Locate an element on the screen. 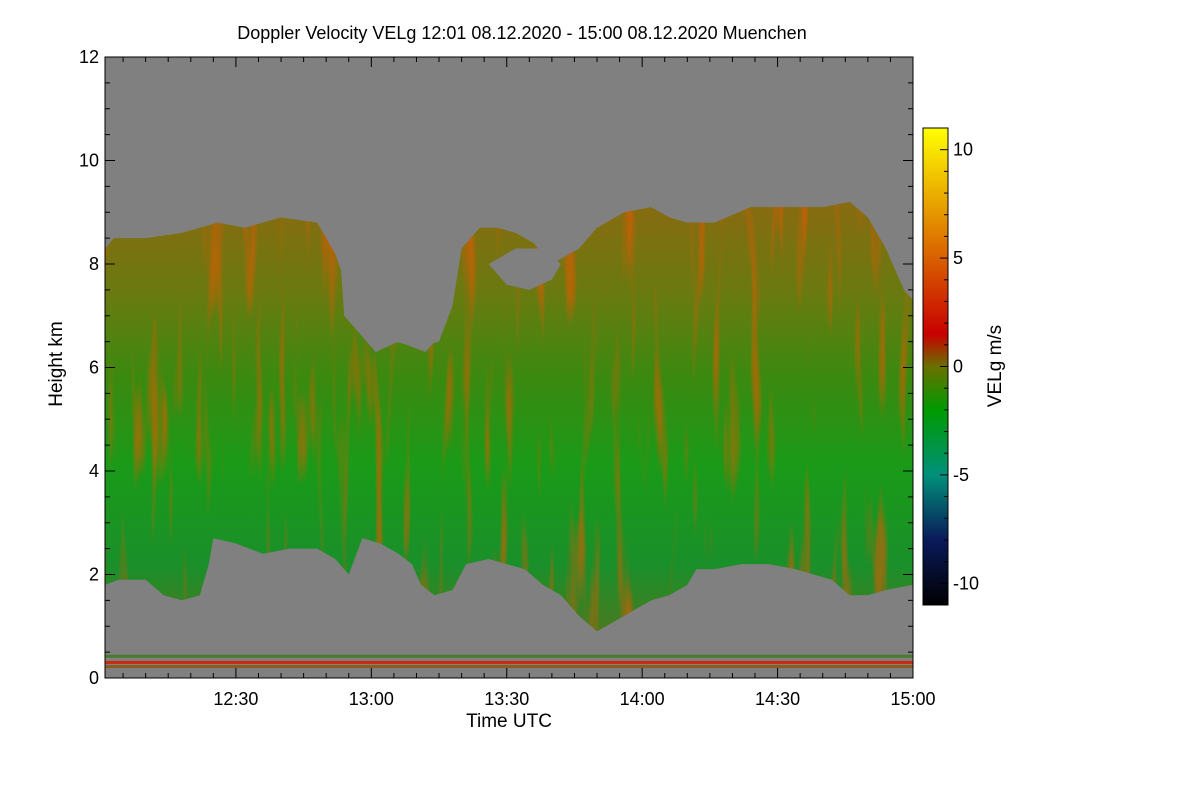 This screenshot has width=1200, height=800. colorbar-tick-label: -10 is located at coordinates (966, 583).